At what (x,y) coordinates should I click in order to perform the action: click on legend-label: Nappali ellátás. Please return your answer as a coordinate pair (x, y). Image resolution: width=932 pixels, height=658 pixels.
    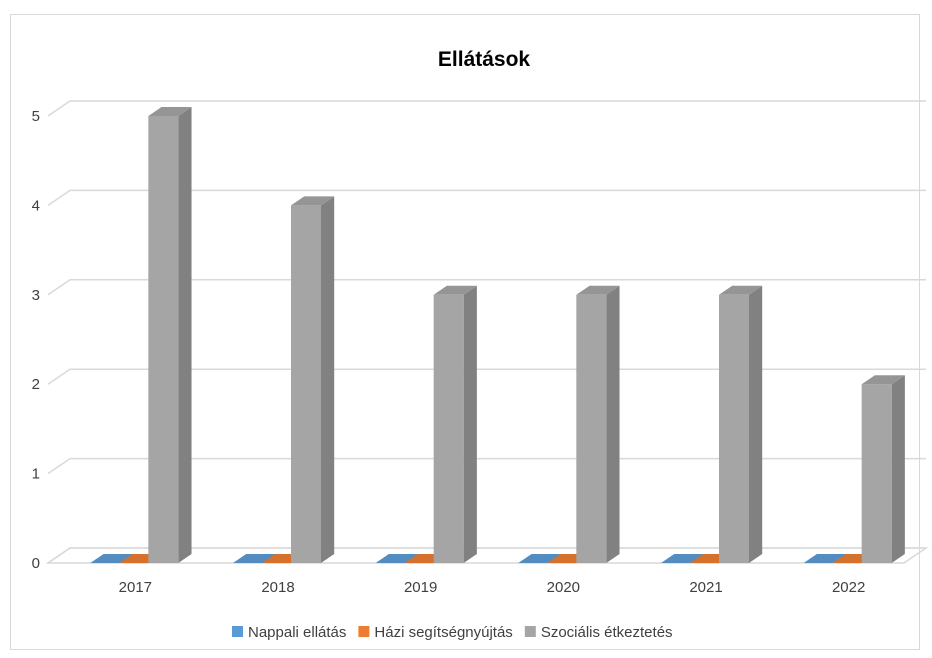
    Looking at the image, I should click on (297, 632).